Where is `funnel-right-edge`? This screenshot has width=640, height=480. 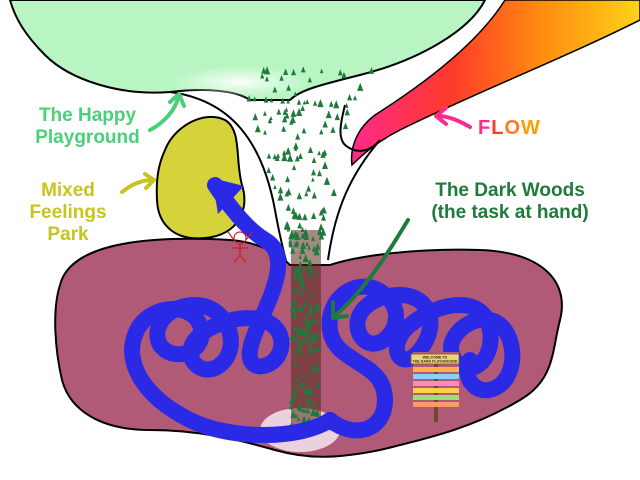 funnel-right-edge is located at coordinates (354, 182).